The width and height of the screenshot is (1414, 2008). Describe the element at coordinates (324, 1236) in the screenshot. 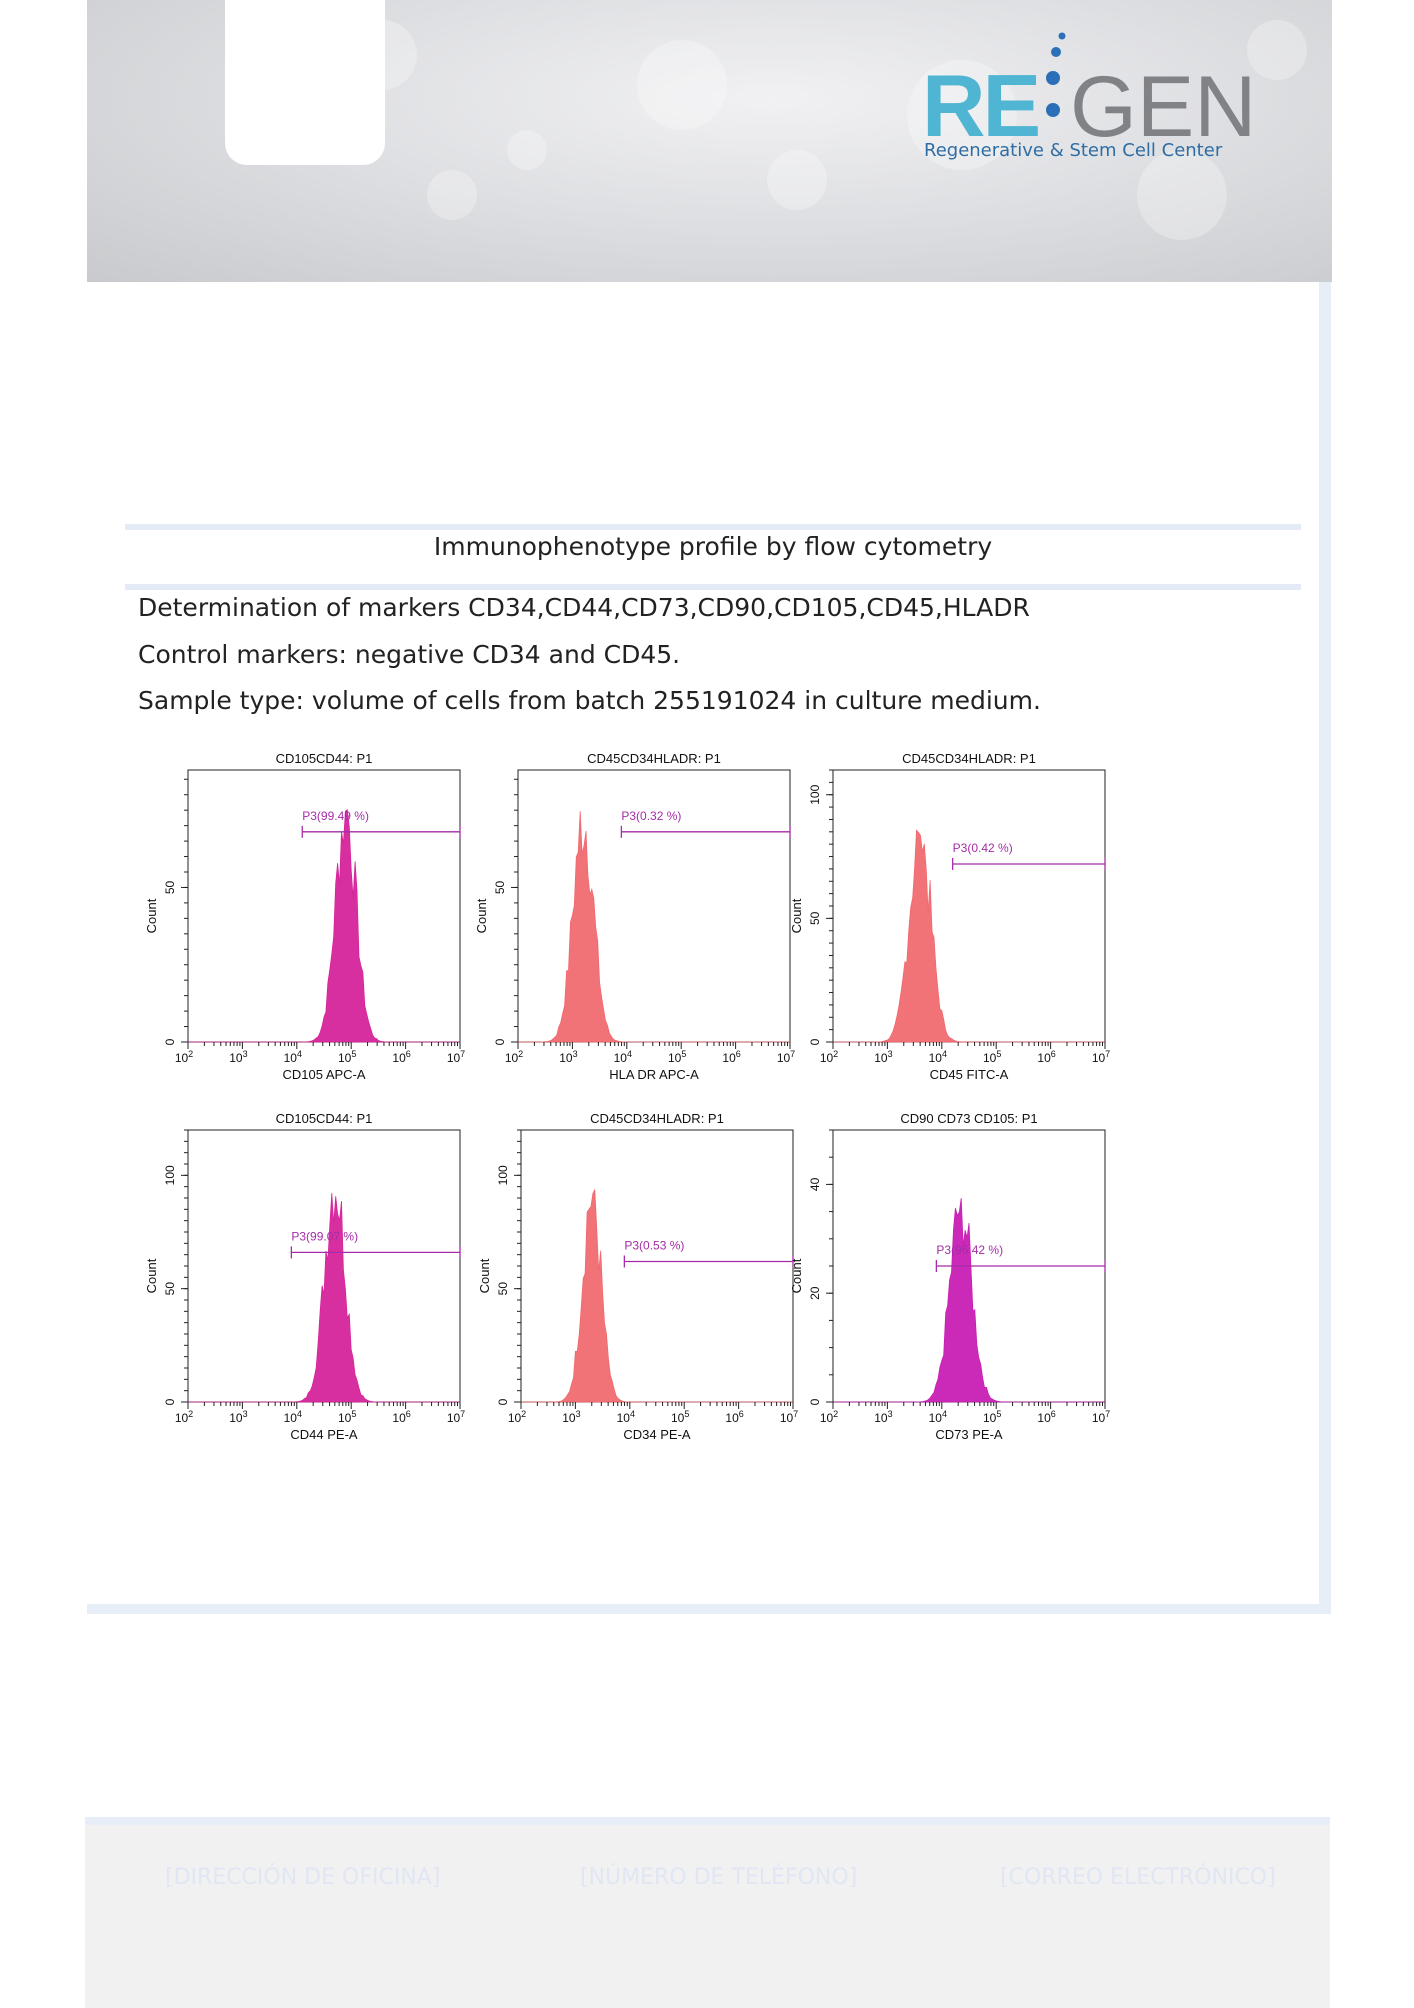

I see `gate-label: P3(99.07 %)` at that location.